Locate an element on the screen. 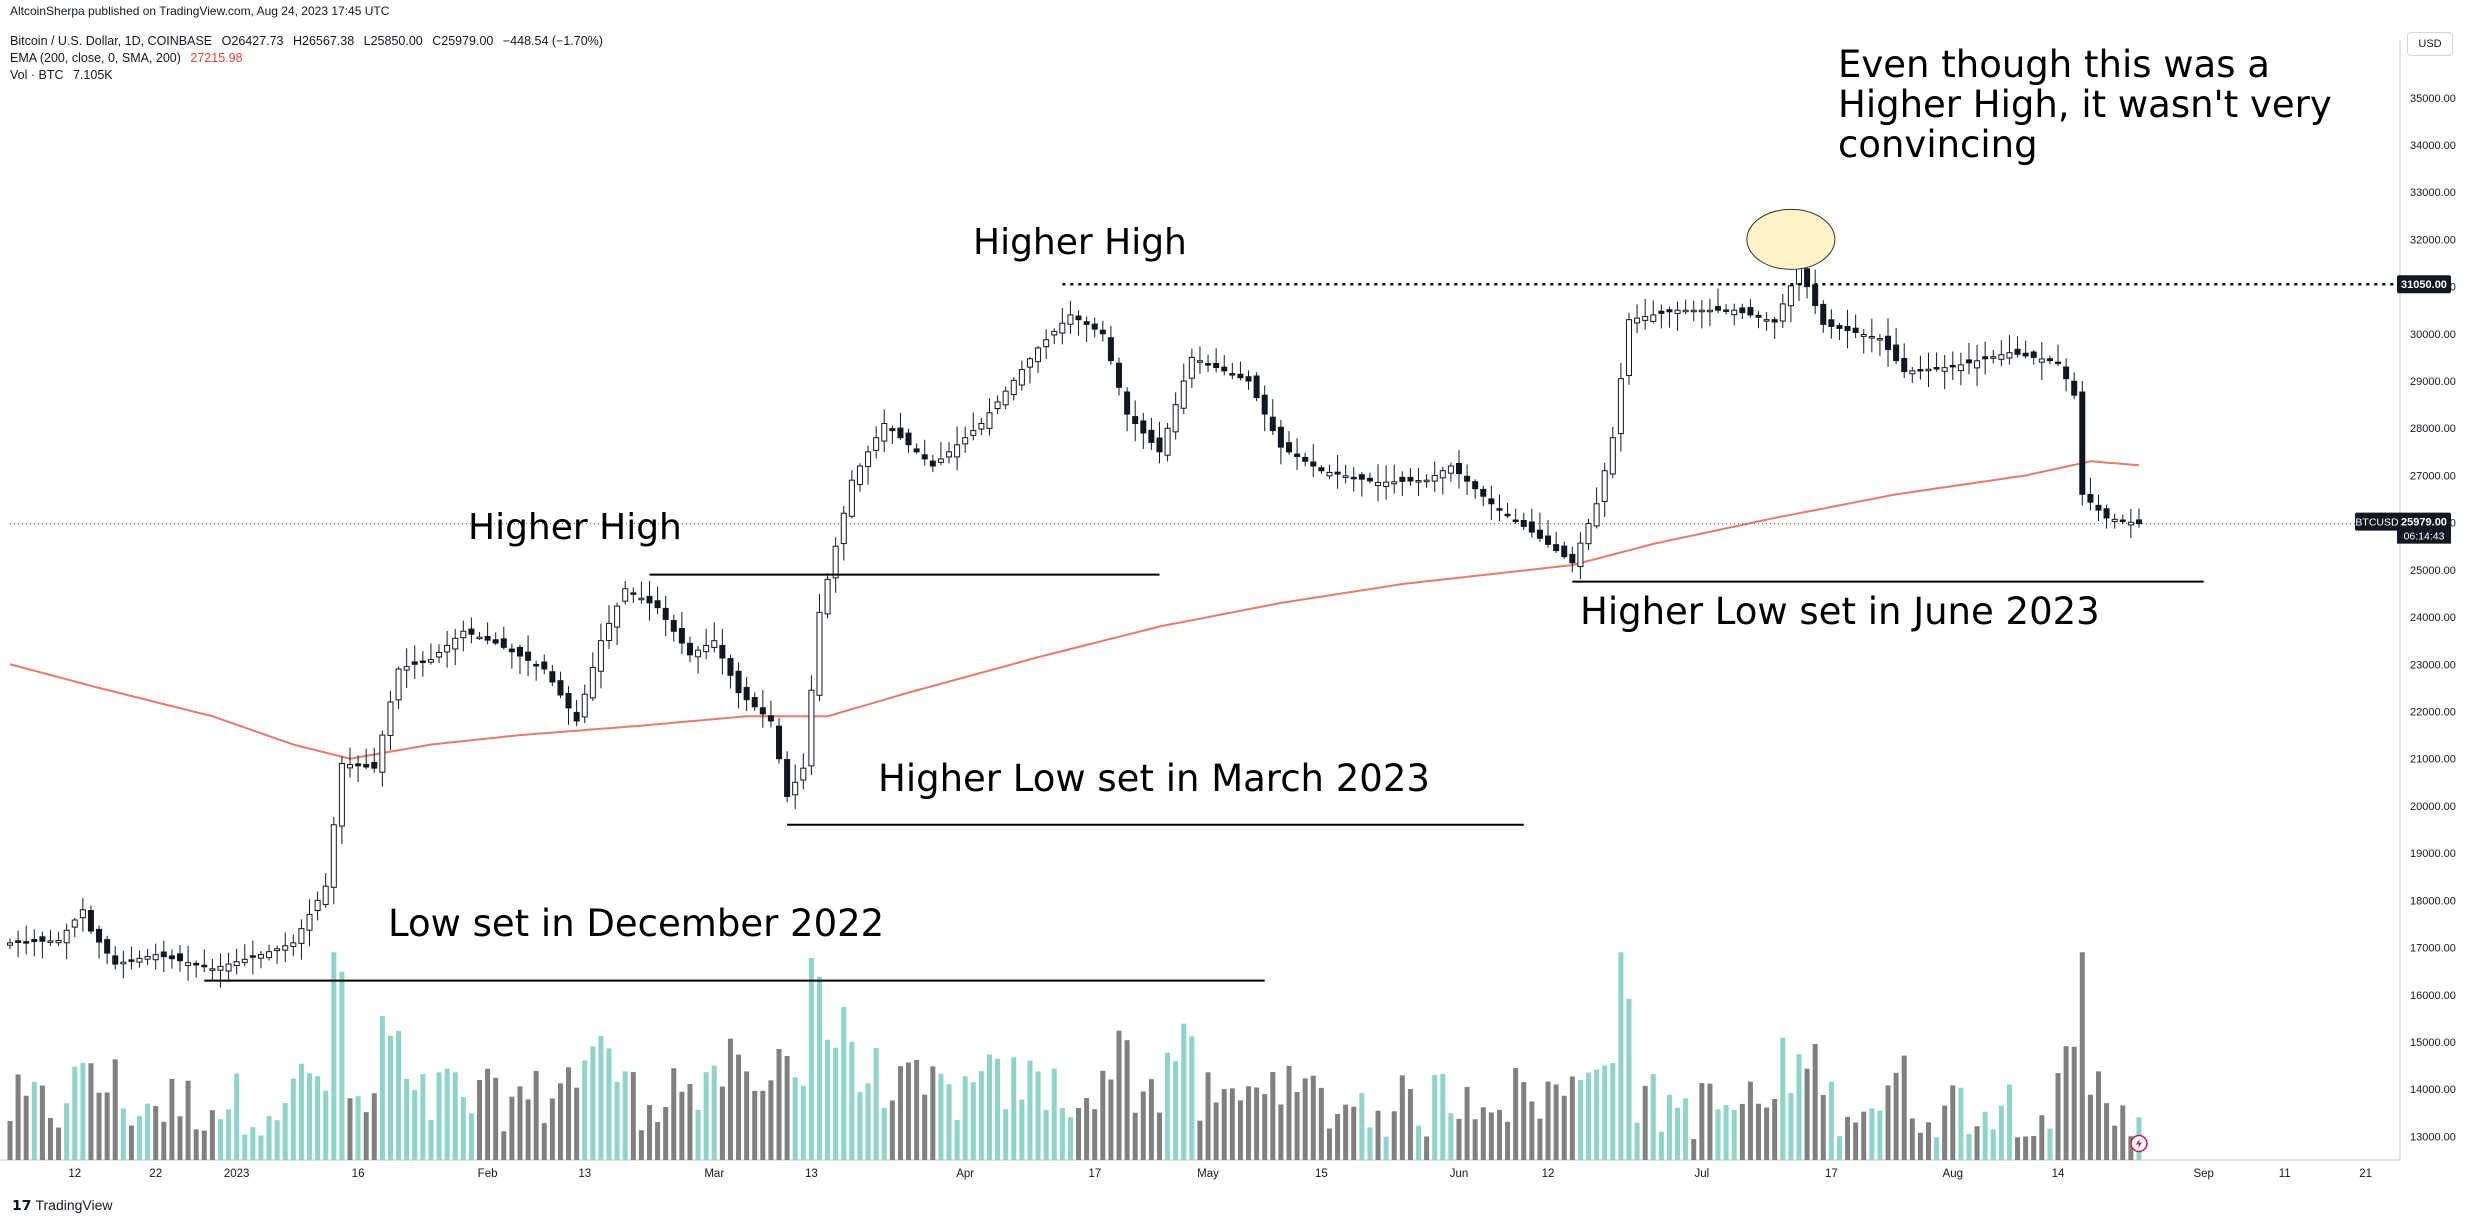  time-tick-label: 13 is located at coordinates (811, 1174).